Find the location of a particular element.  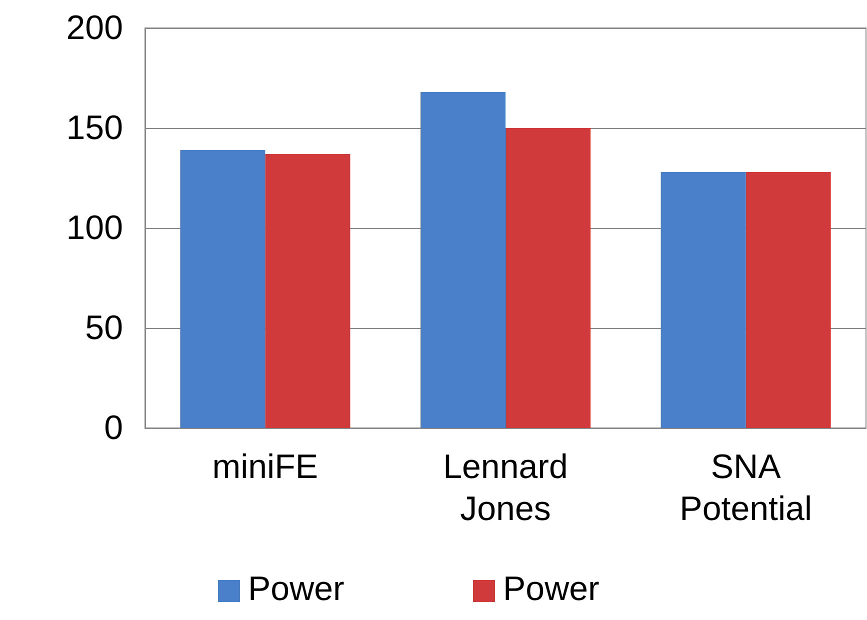

y-tick-label: 200 is located at coordinates (94, 28).